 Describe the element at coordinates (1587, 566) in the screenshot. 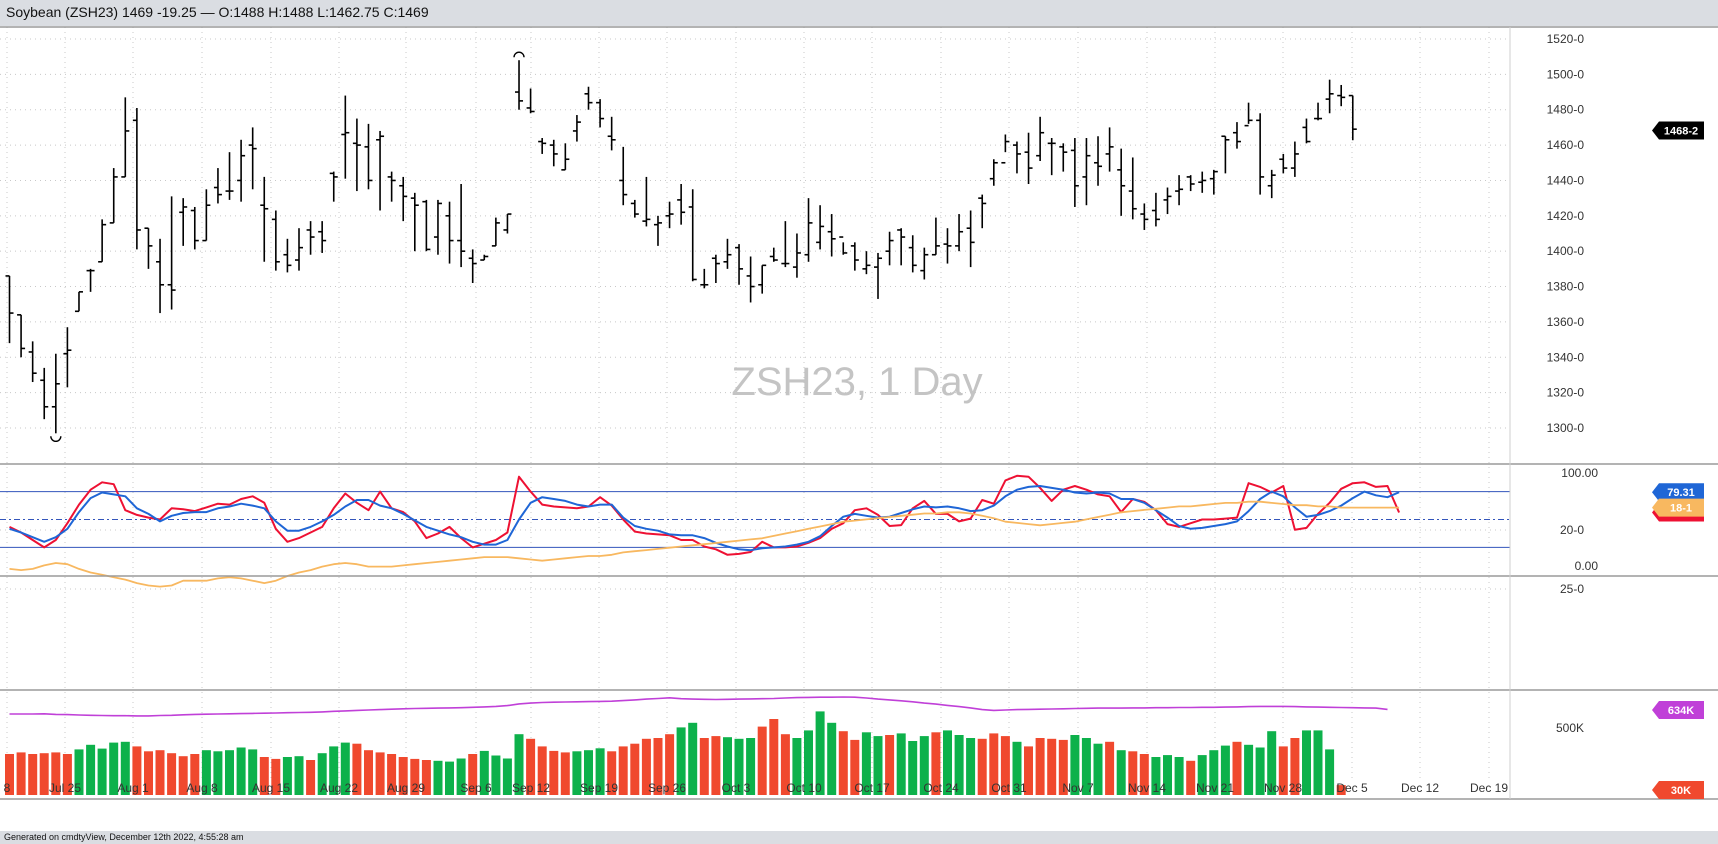

I see `stoch-tick-label: 0.00` at that location.